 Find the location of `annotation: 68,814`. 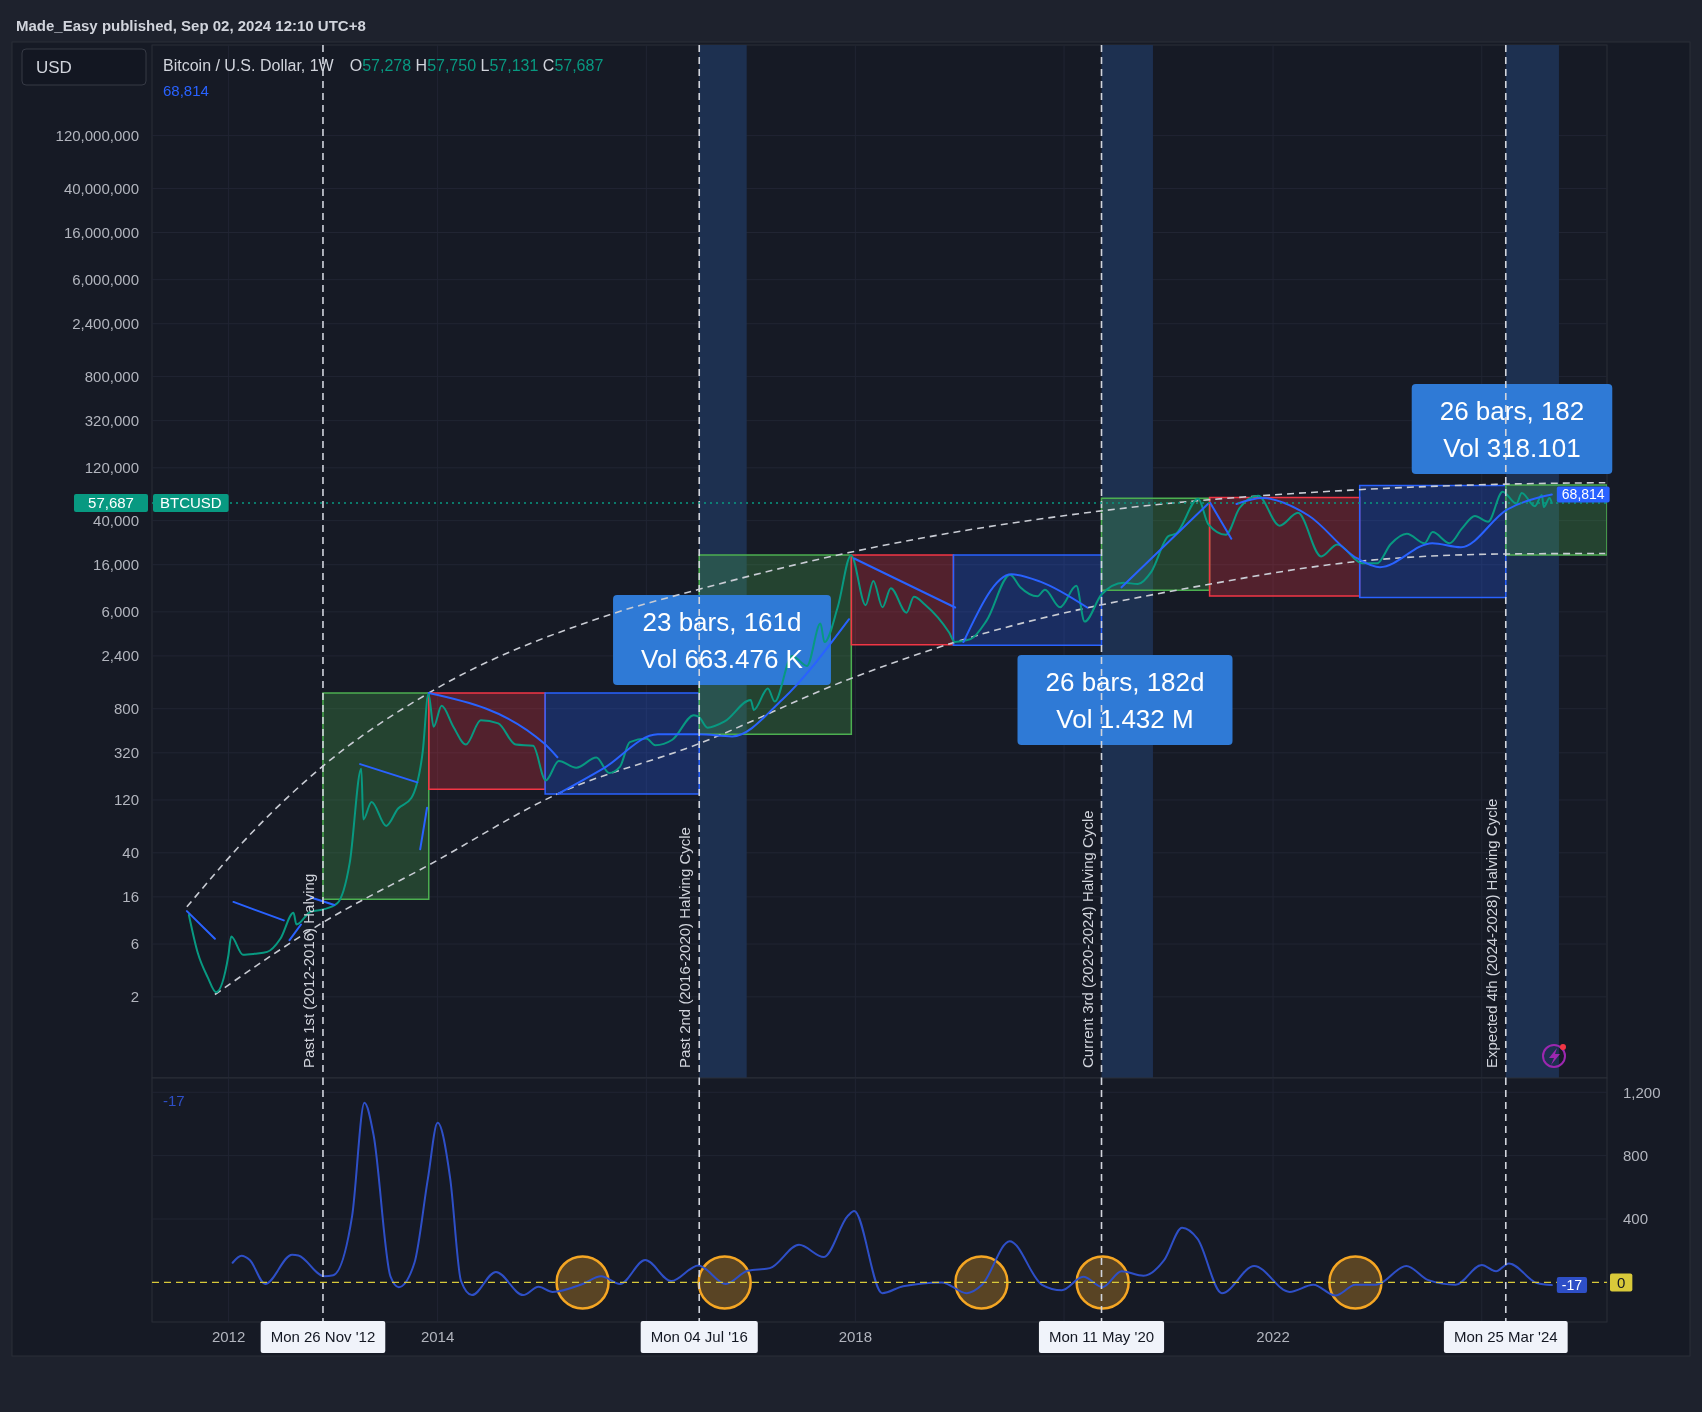

annotation: 68,814 is located at coordinates (186, 90).